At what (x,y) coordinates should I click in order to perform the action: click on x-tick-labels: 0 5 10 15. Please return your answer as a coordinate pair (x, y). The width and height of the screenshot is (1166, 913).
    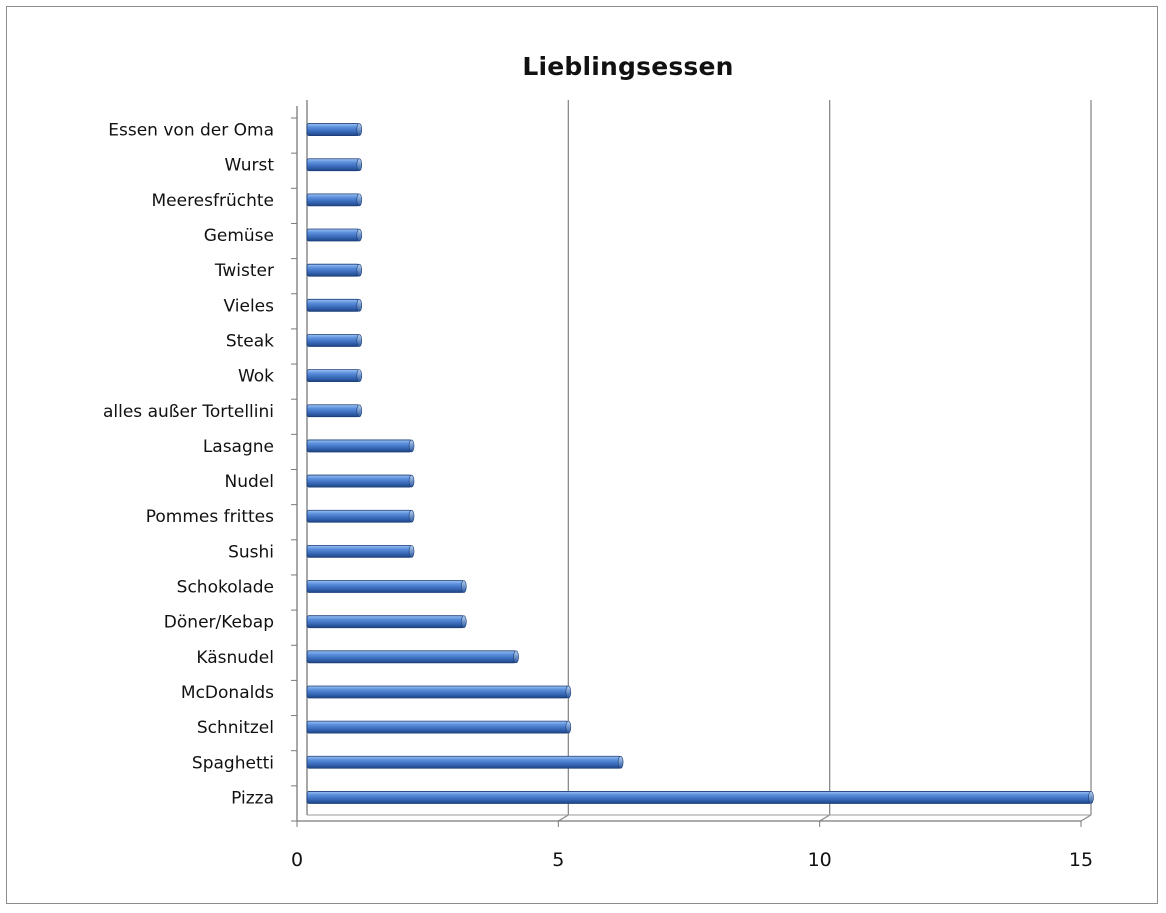
    Looking at the image, I should click on (692, 860).